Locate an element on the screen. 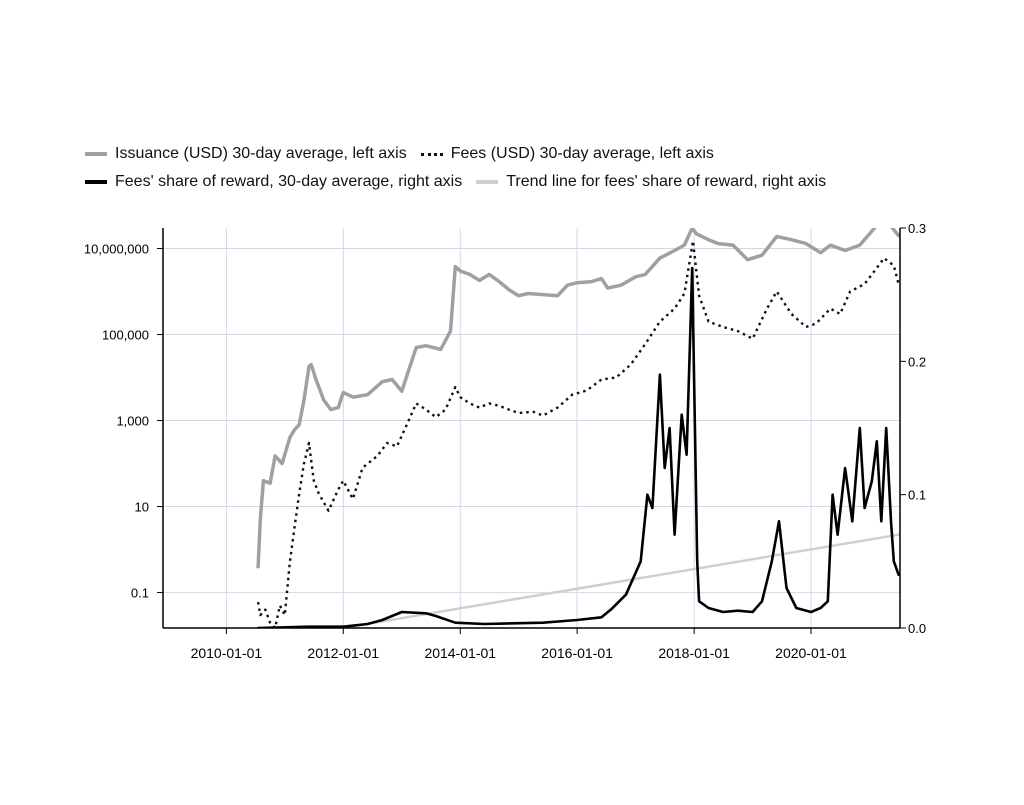 This screenshot has height=805, width=1024. right-tick-label: 0.0 is located at coordinates (917, 628).